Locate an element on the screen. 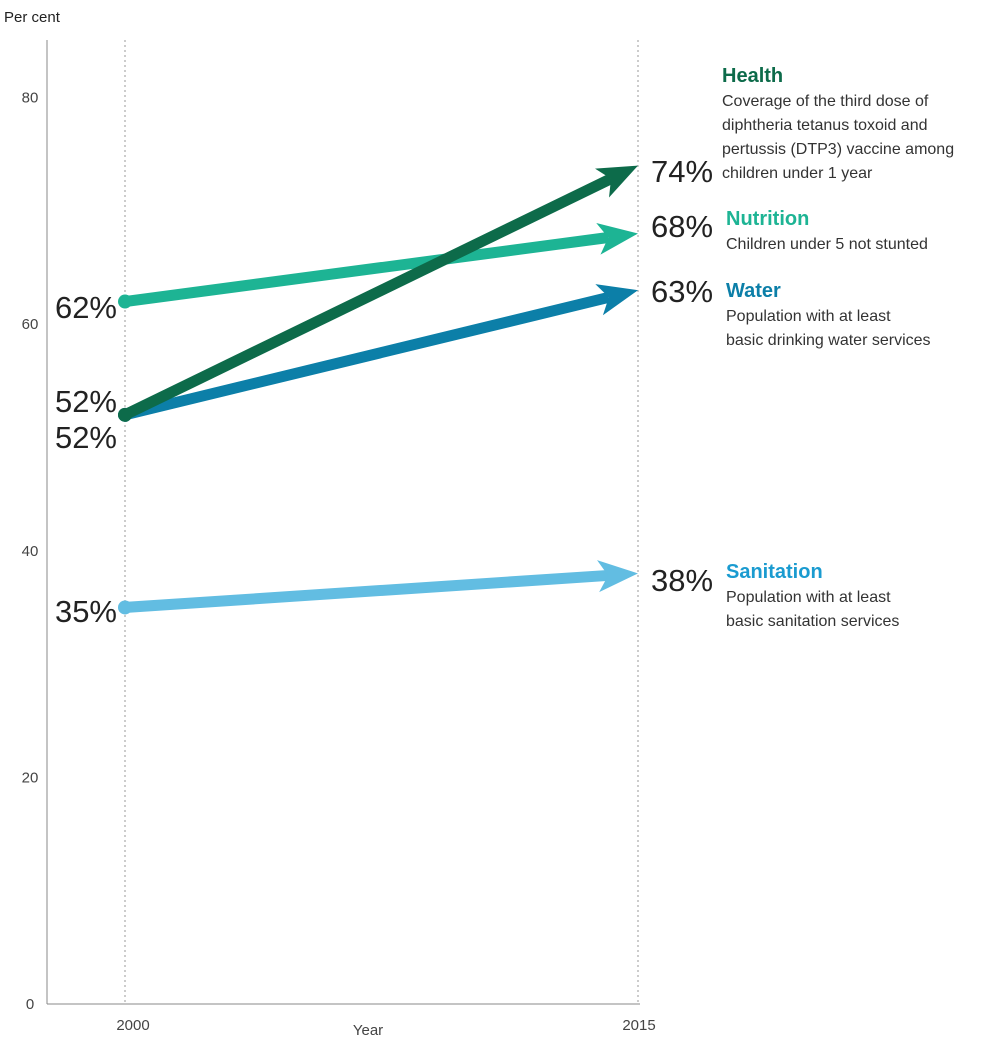 Image resolution: width=991 pixels, height=1043 pixels. legend-title: Health is located at coordinates (752, 76).